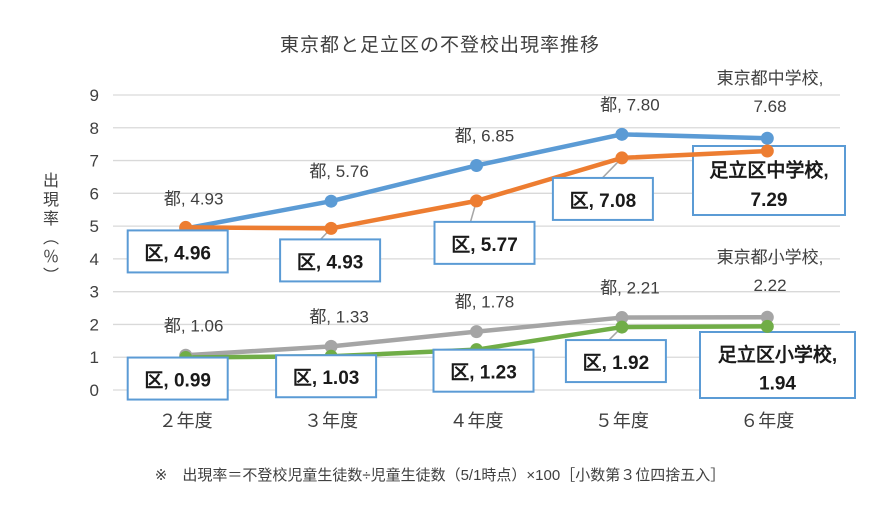 This screenshot has height=512, width=880. I want to click on y-axis-title: 出現率（％）, so click(48, 229).